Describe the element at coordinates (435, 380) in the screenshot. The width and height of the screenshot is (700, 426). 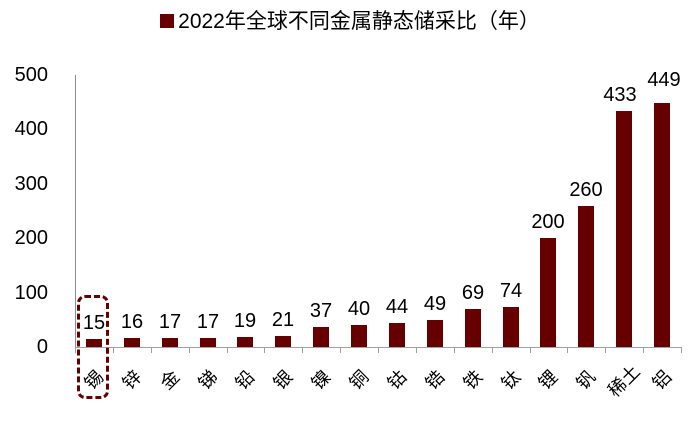
I see `x-category-label: 锆` at that location.